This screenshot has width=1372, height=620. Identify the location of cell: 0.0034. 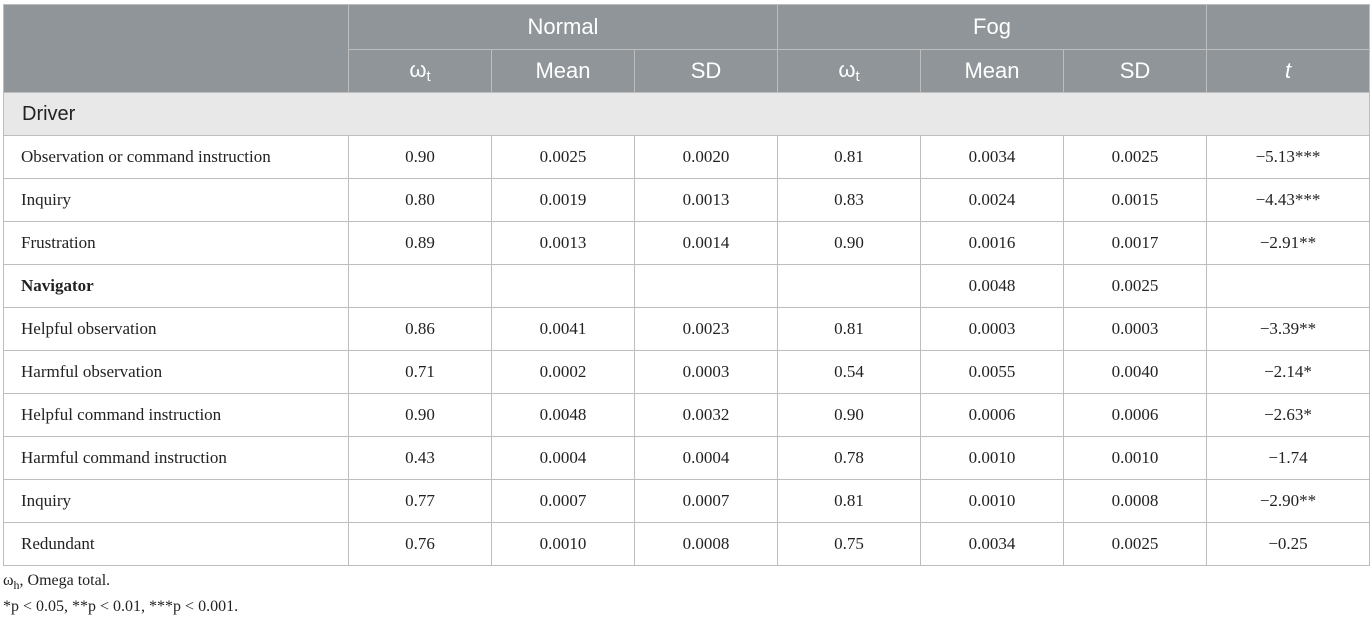
(992, 157).